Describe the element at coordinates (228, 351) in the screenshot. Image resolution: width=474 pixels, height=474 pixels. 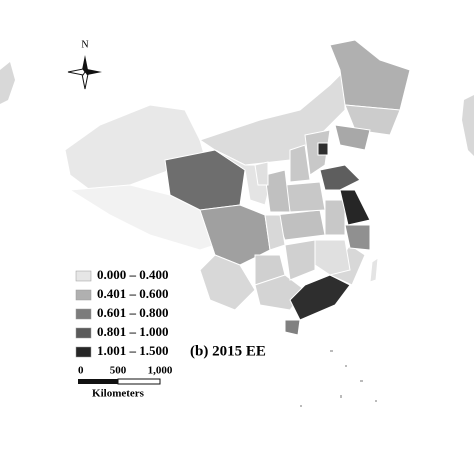
I see `panel-title: (b) 2015 EE` at that location.